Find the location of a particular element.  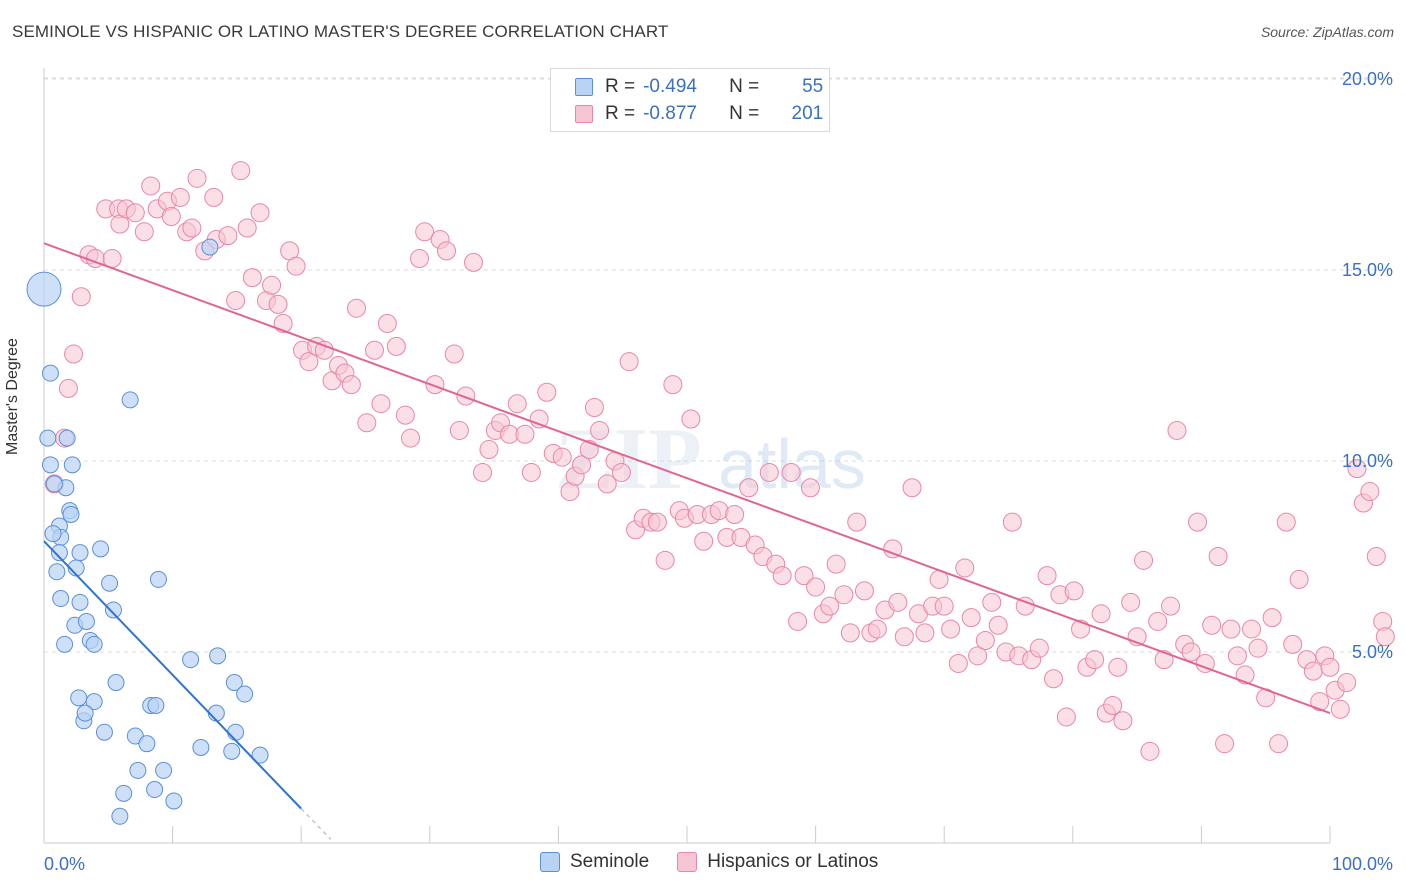

seminole-legend-label: Seminole is located at coordinates (610, 861).